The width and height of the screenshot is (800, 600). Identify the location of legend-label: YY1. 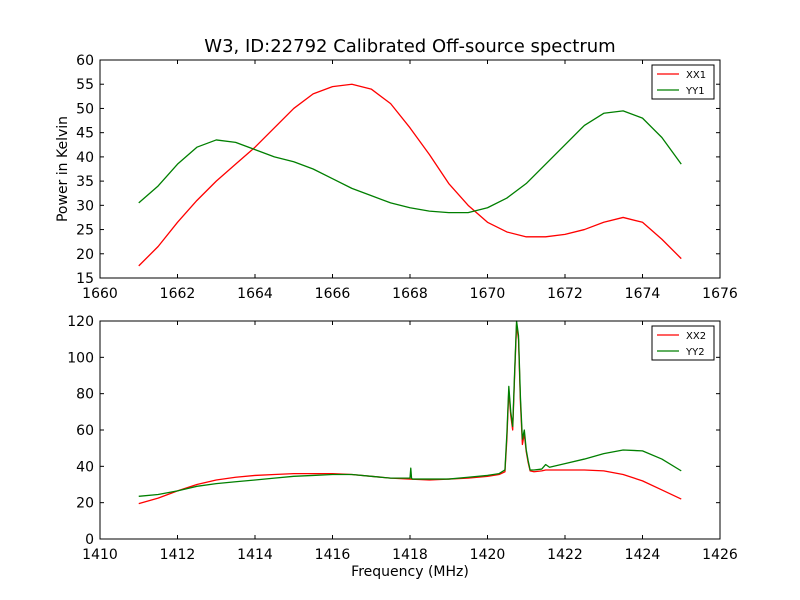
(695, 91).